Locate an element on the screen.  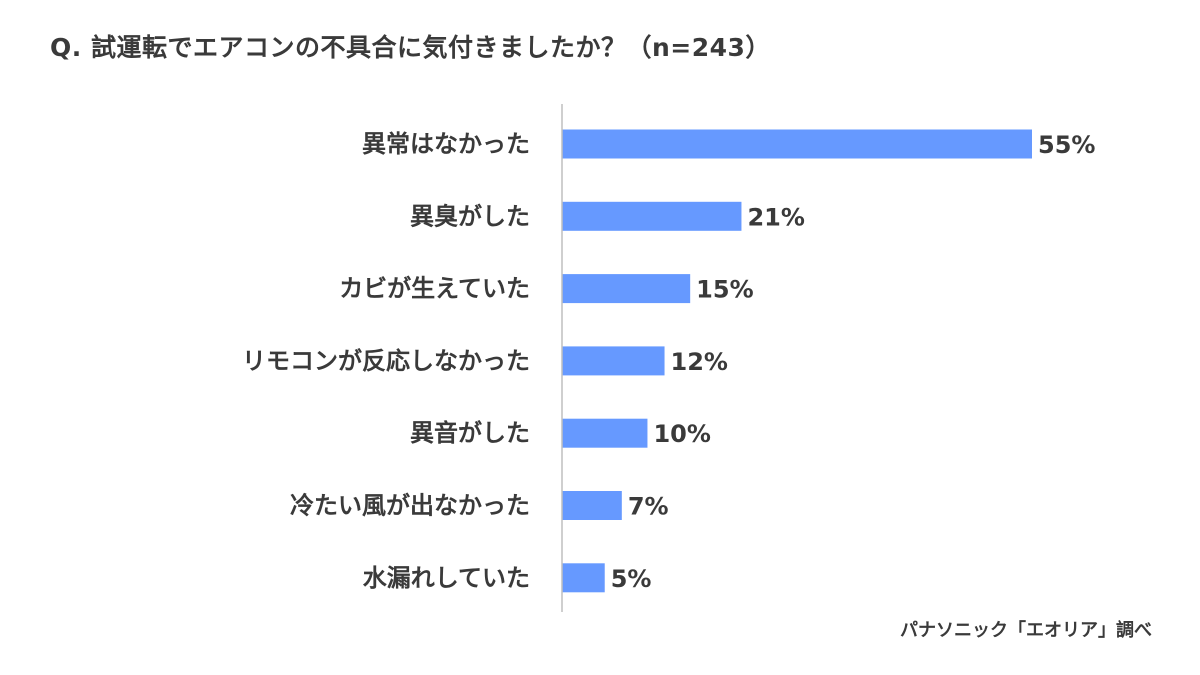
value-label-2: 15% is located at coordinates (724, 290).